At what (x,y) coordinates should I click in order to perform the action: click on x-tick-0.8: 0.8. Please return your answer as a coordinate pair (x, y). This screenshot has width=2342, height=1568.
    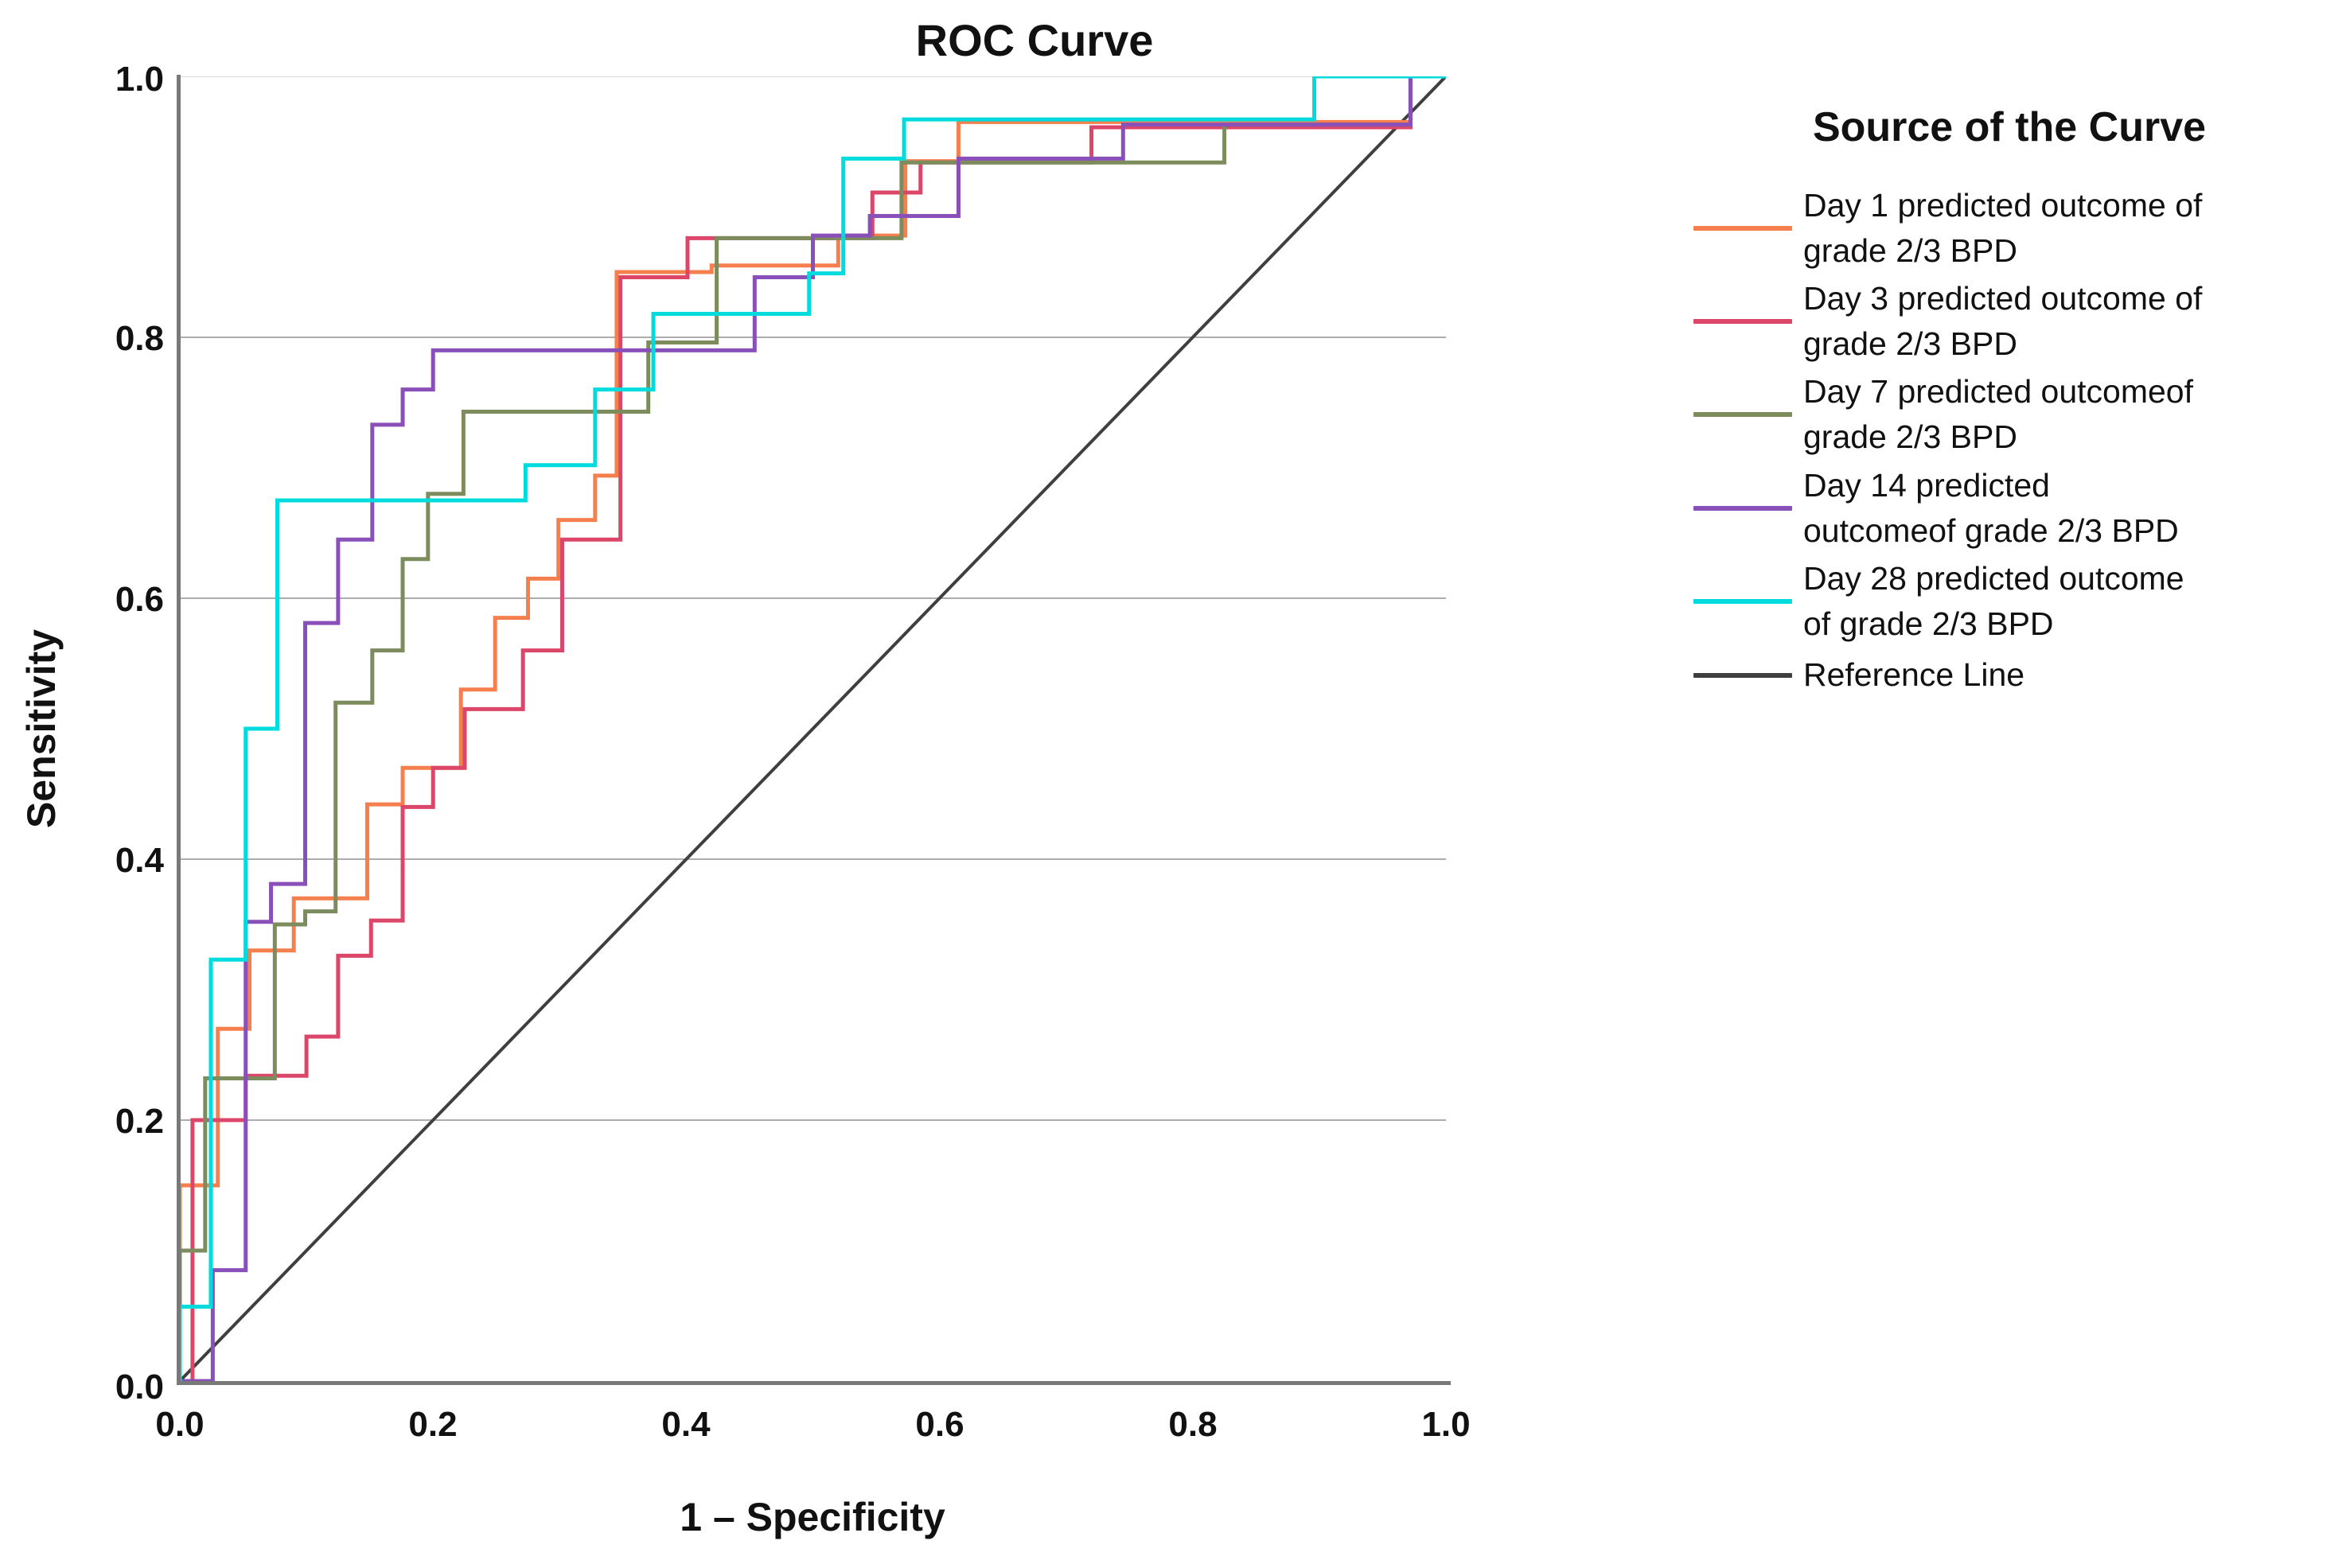
    Looking at the image, I should click on (1193, 1424).